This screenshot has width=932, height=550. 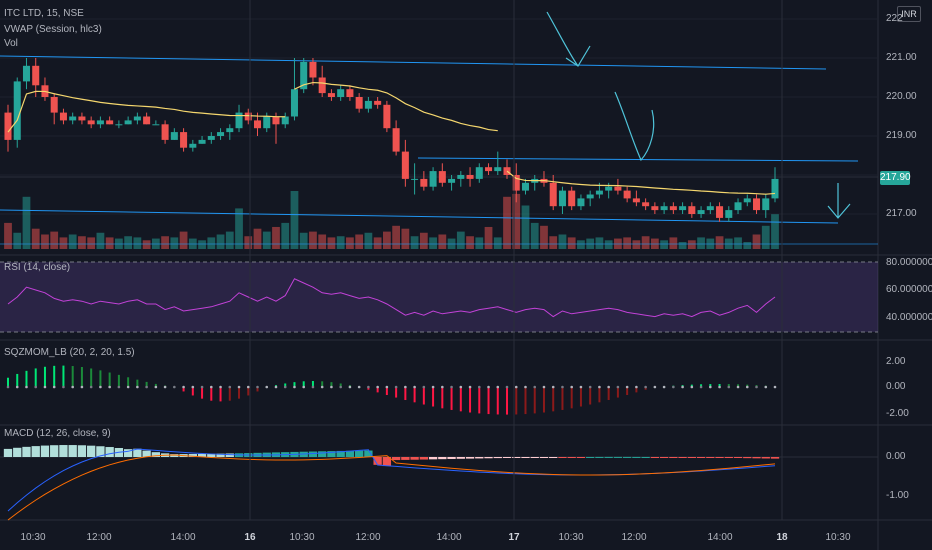 I want to click on time-tick: 16, so click(x=250, y=537).